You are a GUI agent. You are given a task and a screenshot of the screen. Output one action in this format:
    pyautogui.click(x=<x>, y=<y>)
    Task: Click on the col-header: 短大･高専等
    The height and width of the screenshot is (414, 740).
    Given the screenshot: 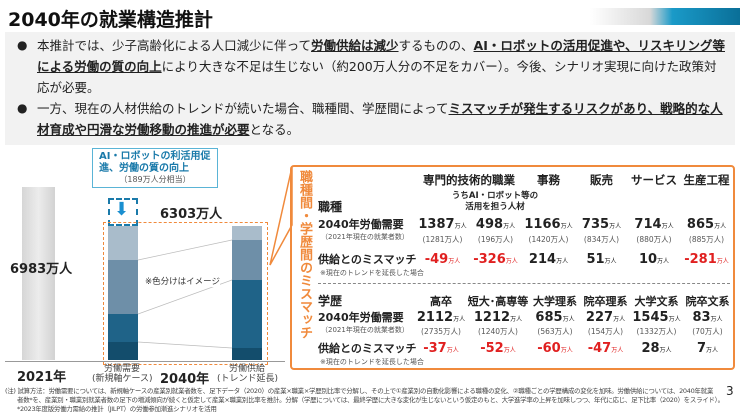 What is the action you would take?
    pyautogui.click(x=498, y=301)
    